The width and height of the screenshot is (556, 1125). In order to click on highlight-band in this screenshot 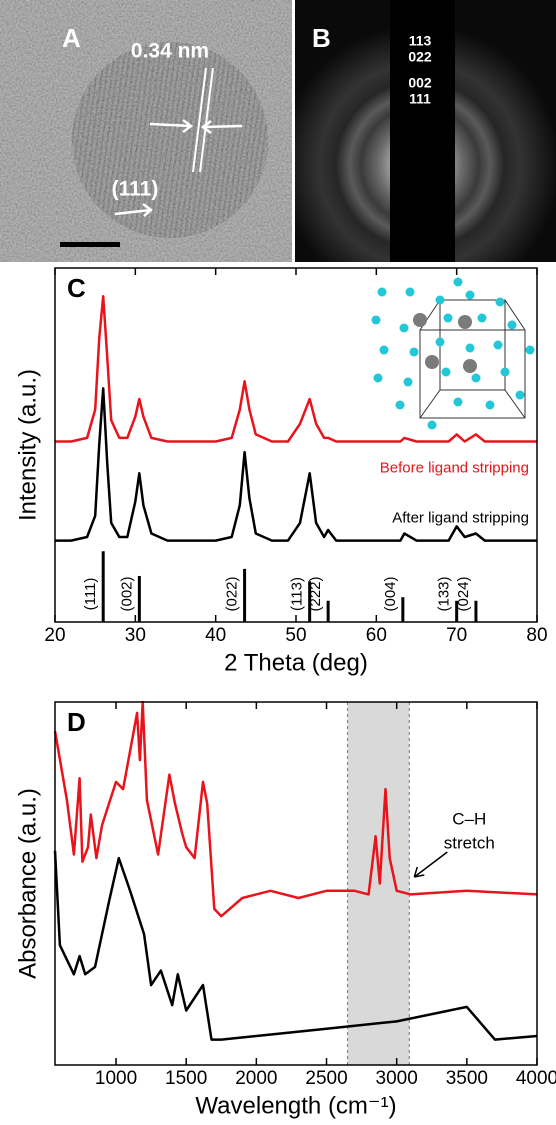, I will do `click(378, 883)`.